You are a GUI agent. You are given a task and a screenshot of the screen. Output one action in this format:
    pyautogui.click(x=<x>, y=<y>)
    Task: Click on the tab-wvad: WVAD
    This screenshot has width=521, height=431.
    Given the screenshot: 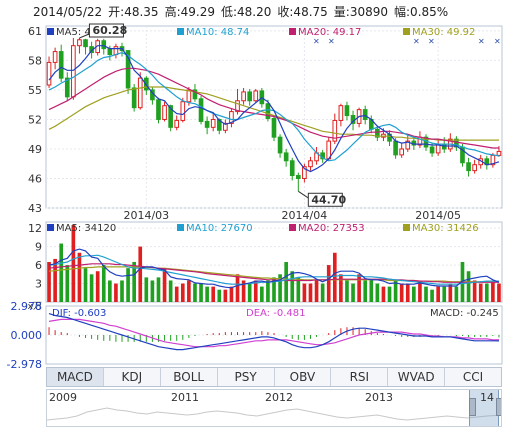 What is the action you would take?
    pyautogui.click(x=417, y=377)
    